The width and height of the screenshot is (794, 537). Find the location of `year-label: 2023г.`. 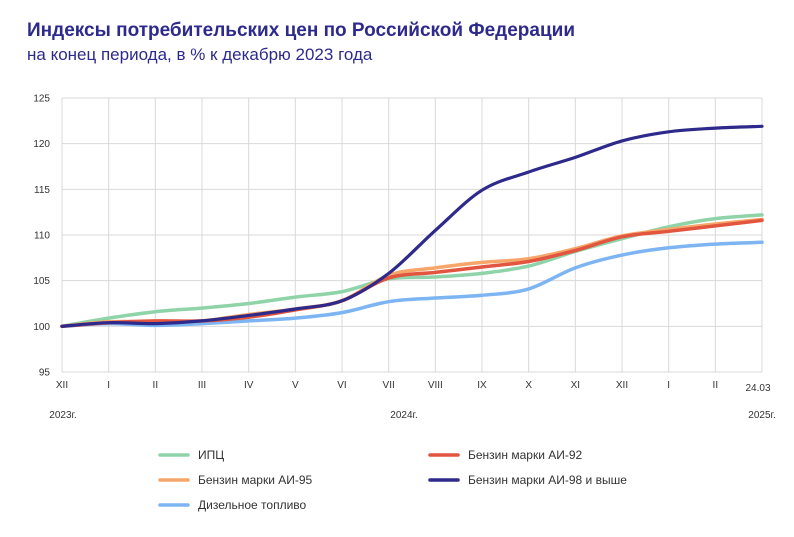

year-label: 2023г. is located at coordinates (62, 415).